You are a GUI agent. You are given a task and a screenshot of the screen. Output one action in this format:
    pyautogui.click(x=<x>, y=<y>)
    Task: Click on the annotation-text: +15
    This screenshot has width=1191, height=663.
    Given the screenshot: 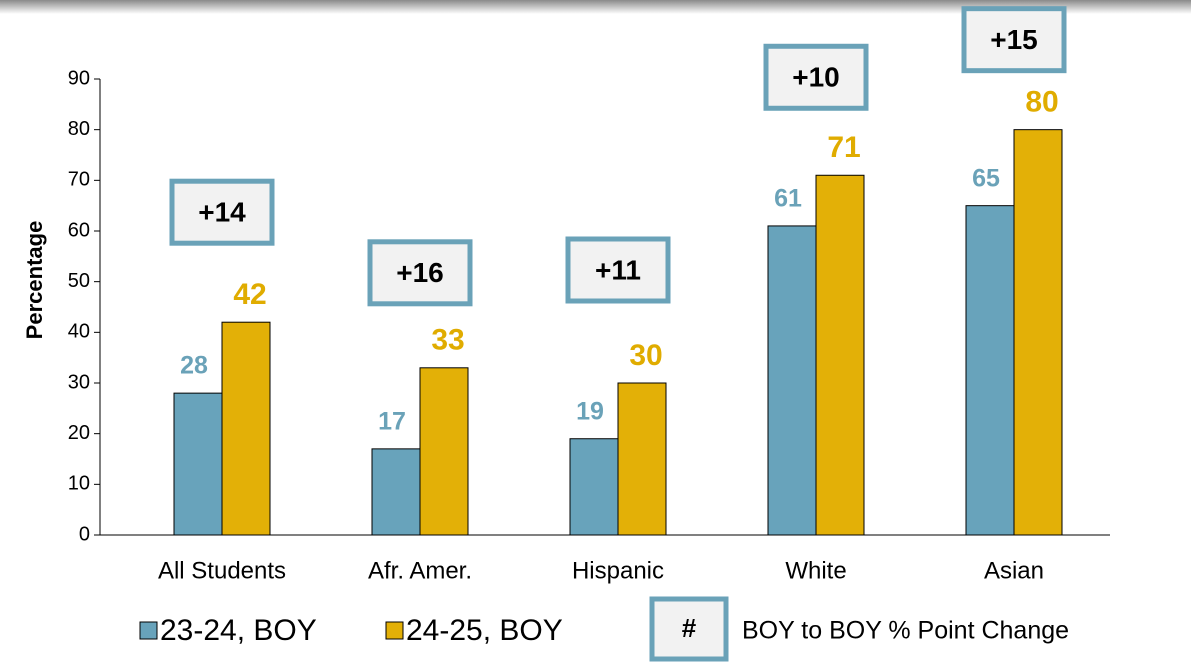 What is the action you would take?
    pyautogui.click(x=1014, y=39)
    